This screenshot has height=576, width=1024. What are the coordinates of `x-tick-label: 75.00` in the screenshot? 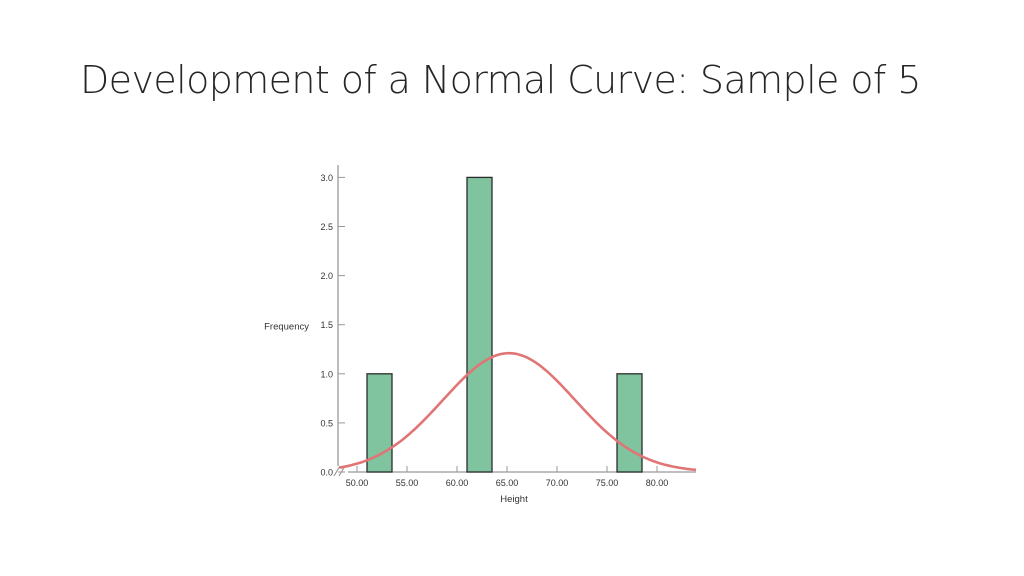 It's located at (607, 483).